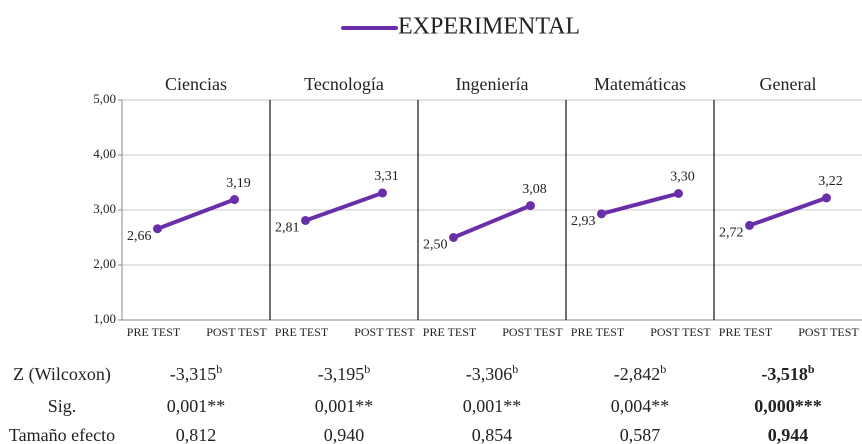 This screenshot has height=444, width=862. I want to click on table-cell: 0,854, so click(492, 434).